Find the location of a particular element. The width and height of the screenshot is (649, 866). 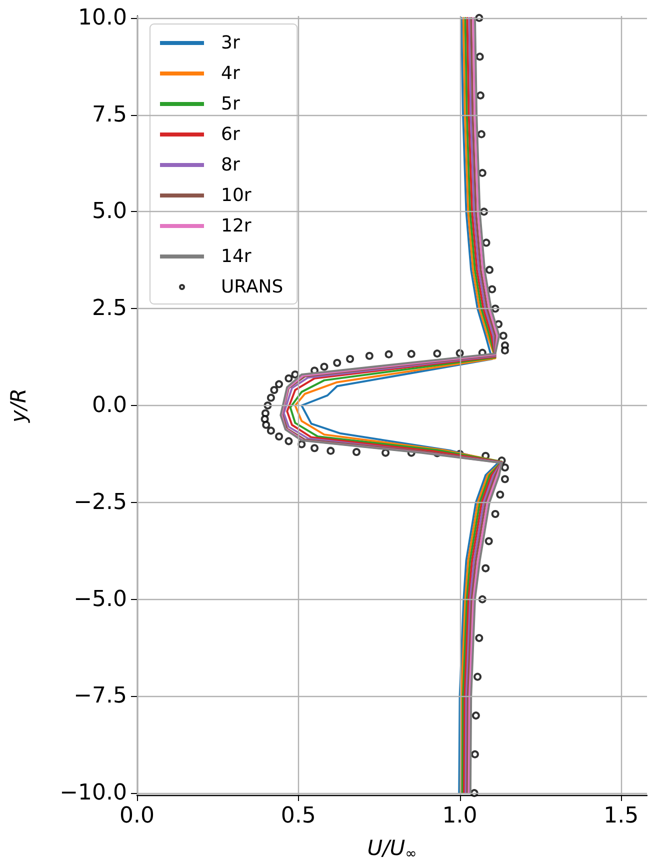

y-tick-label: 0.0 is located at coordinates (109, 405).